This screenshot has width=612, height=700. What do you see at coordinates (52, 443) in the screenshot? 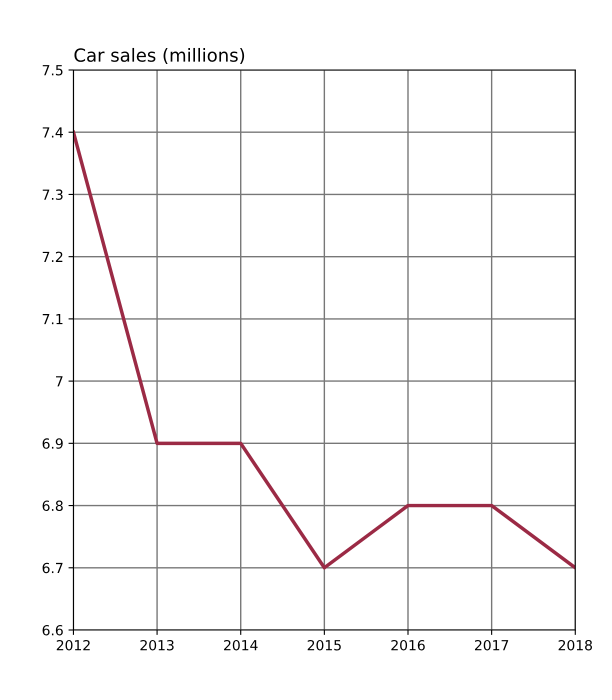
I see `y-tick-label: 6.9` at bounding box center [52, 443].